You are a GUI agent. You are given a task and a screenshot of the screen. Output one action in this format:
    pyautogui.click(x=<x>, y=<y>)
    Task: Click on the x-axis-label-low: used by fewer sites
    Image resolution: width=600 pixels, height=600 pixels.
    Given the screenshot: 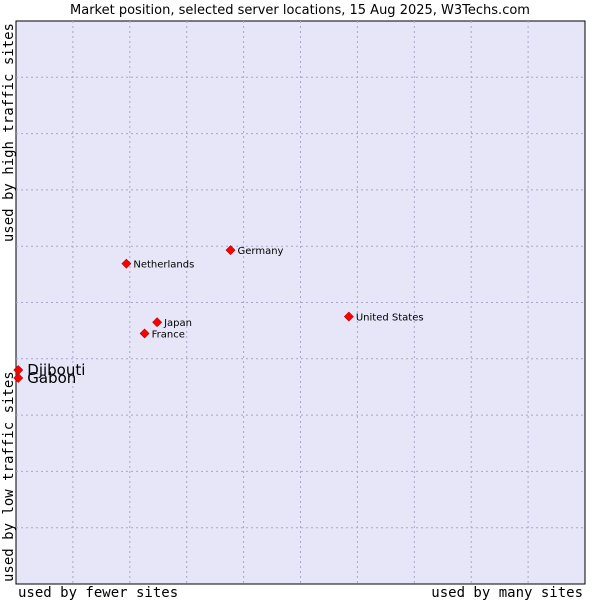 What is the action you would take?
    pyautogui.click(x=98, y=592)
    